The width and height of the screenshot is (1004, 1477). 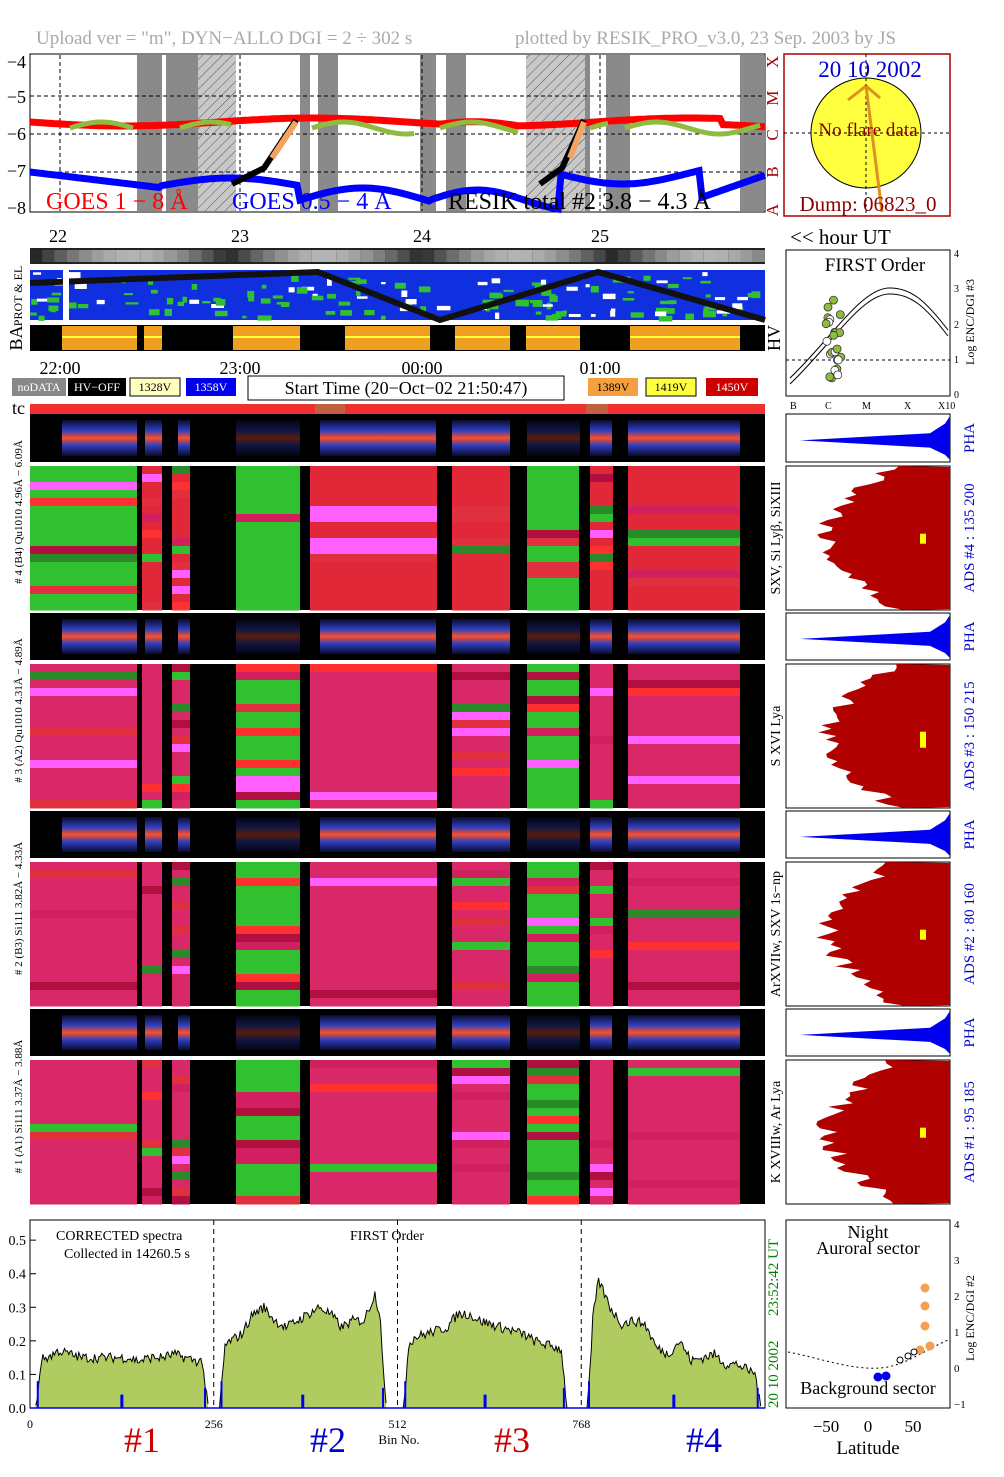 What do you see at coordinates (18, 408) in the screenshot?
I see `tc-label: tc` at bounding box center [18, 408].